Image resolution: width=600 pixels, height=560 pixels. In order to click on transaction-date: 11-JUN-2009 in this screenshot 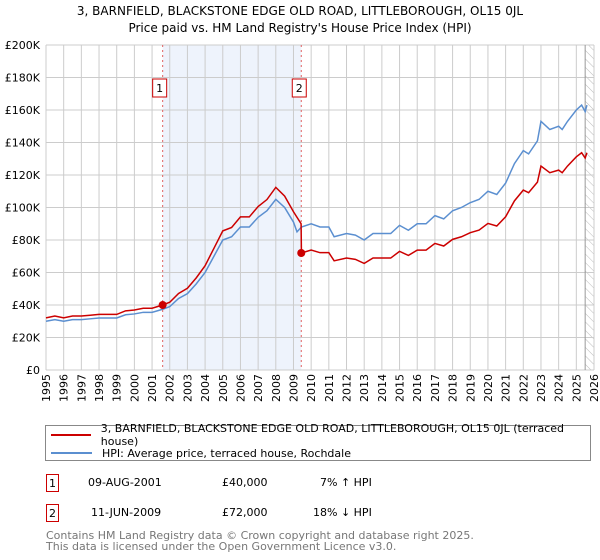, I will do `click(126, 512)`.